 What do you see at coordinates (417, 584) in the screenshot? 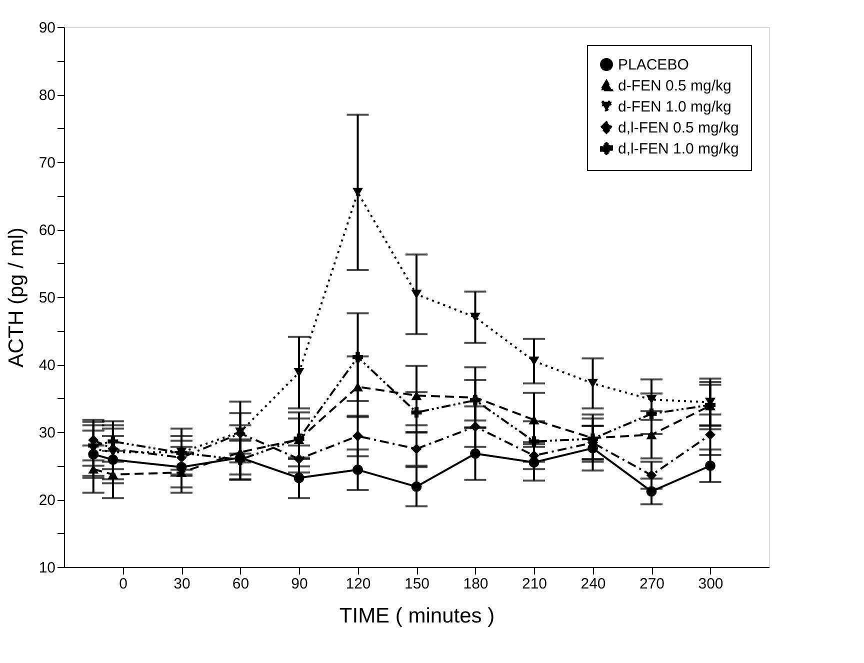
I see `x-tick-label: 150` at bounding box center [417, 584].